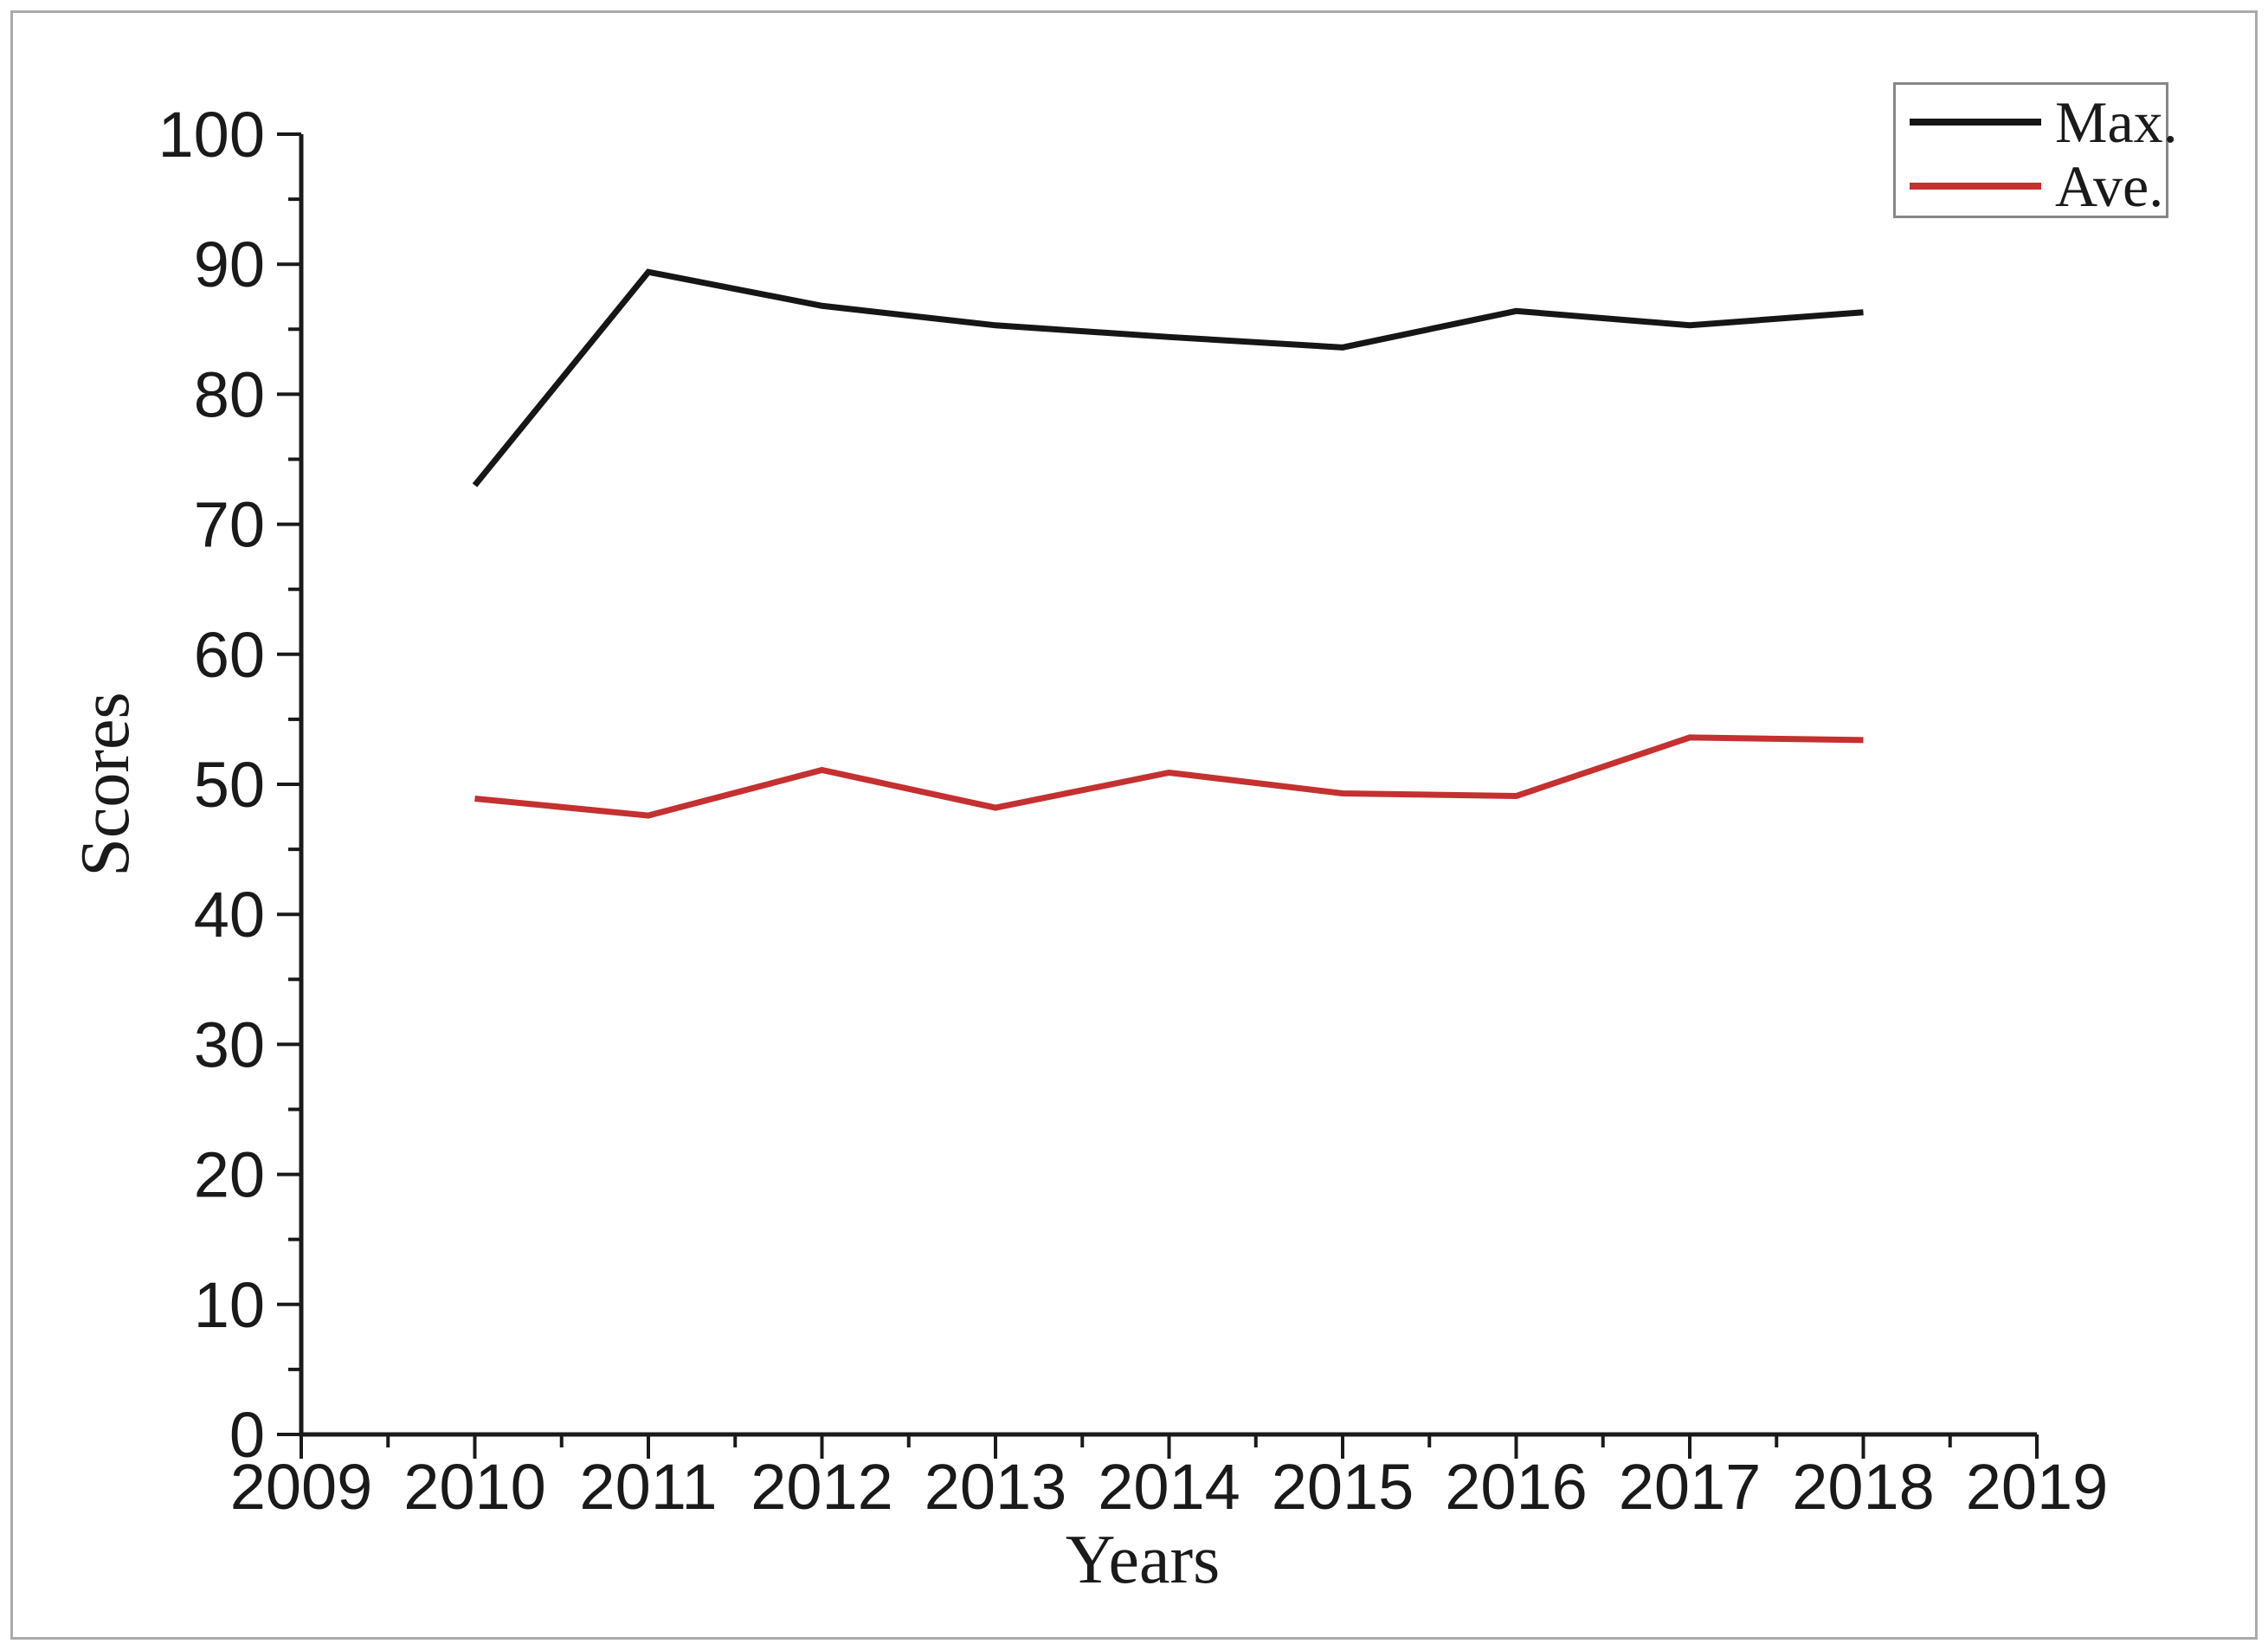 The image size is (2268, 1650). I want to click on y-tick-label: 30, so click(229, 1045).